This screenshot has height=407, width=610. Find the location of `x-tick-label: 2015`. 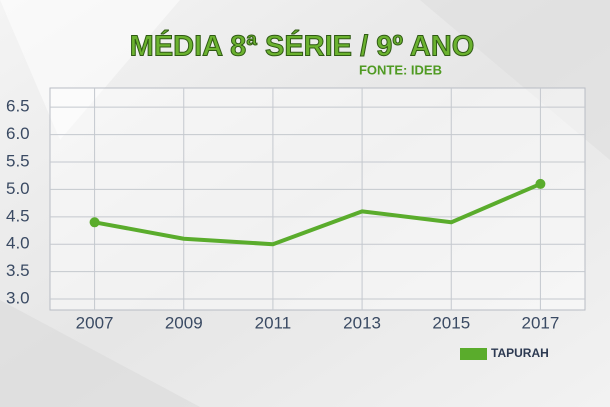

x-tick-label: 2015 is located at coordinates (451, 322).